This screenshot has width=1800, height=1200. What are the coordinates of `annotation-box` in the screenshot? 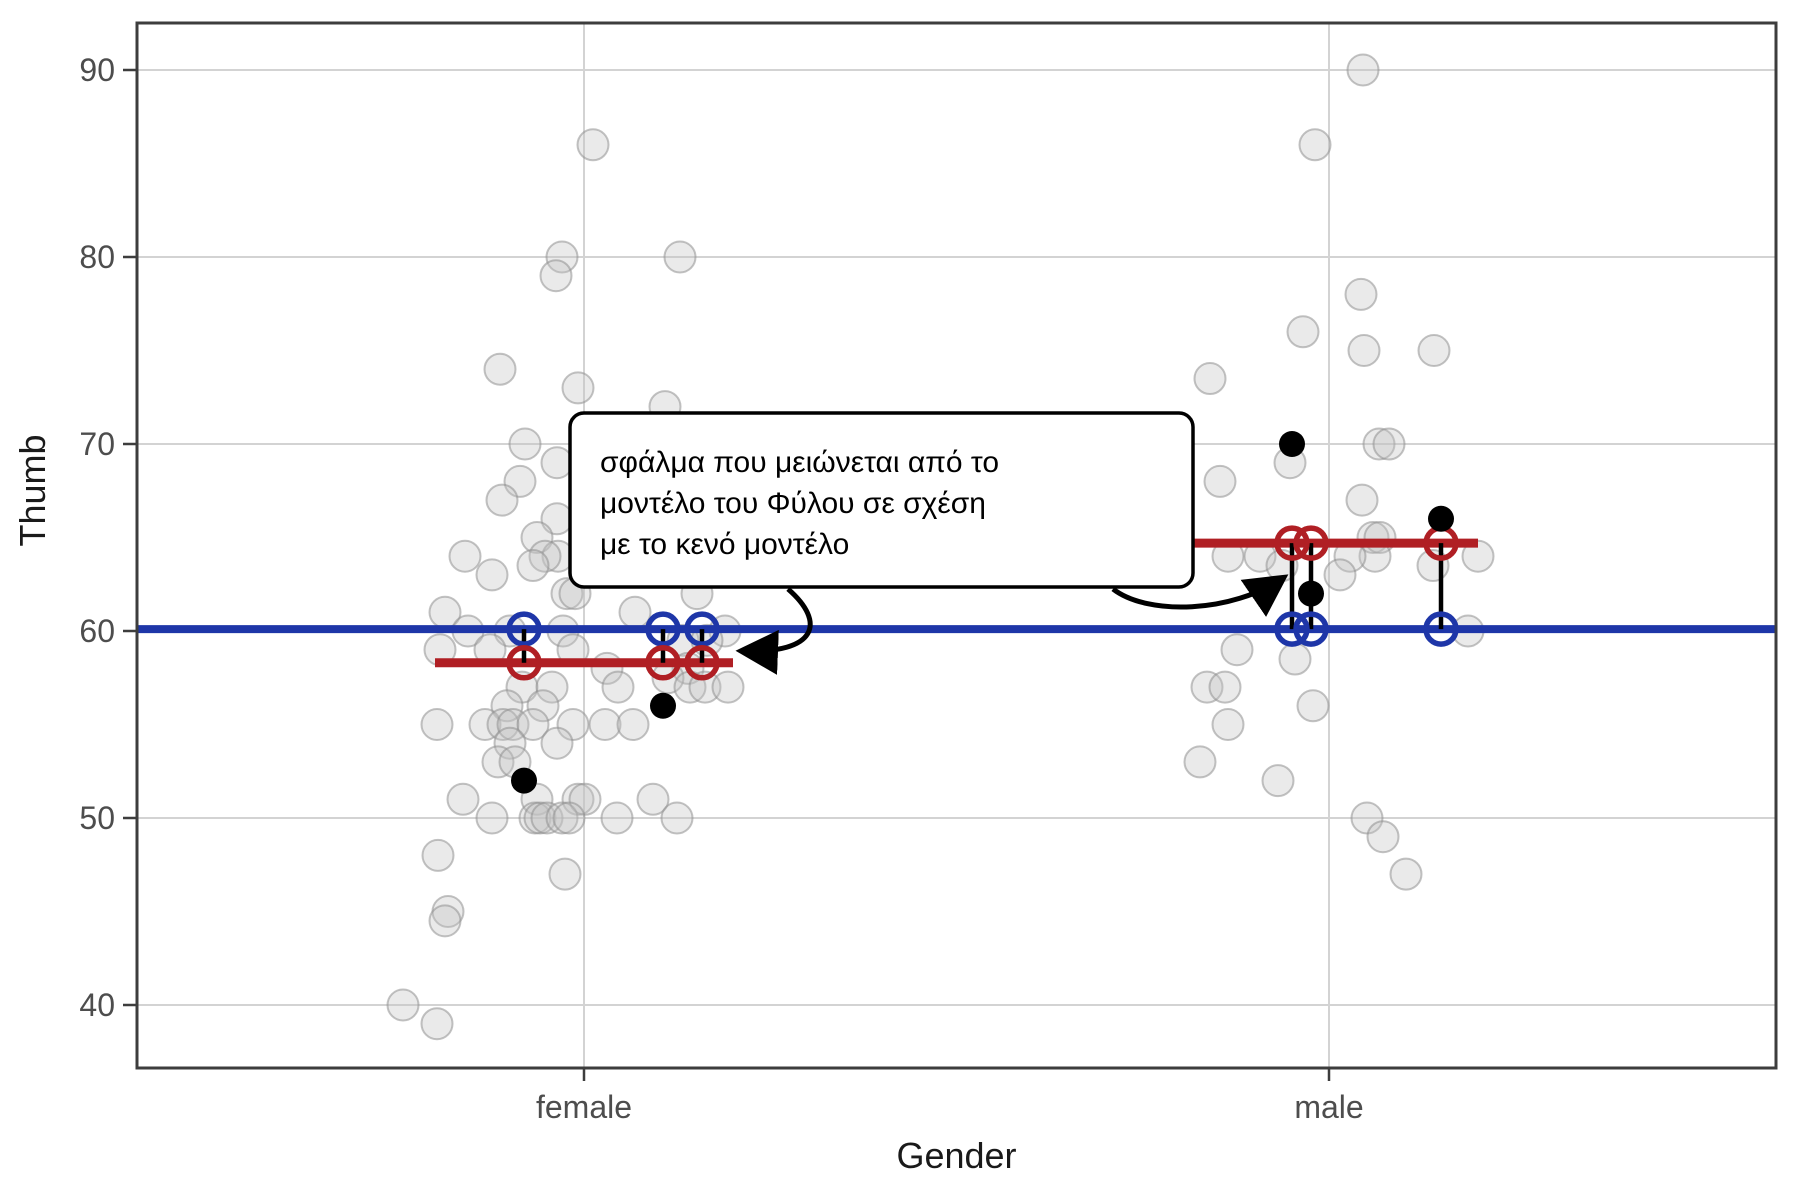 It's located at (881, 500).